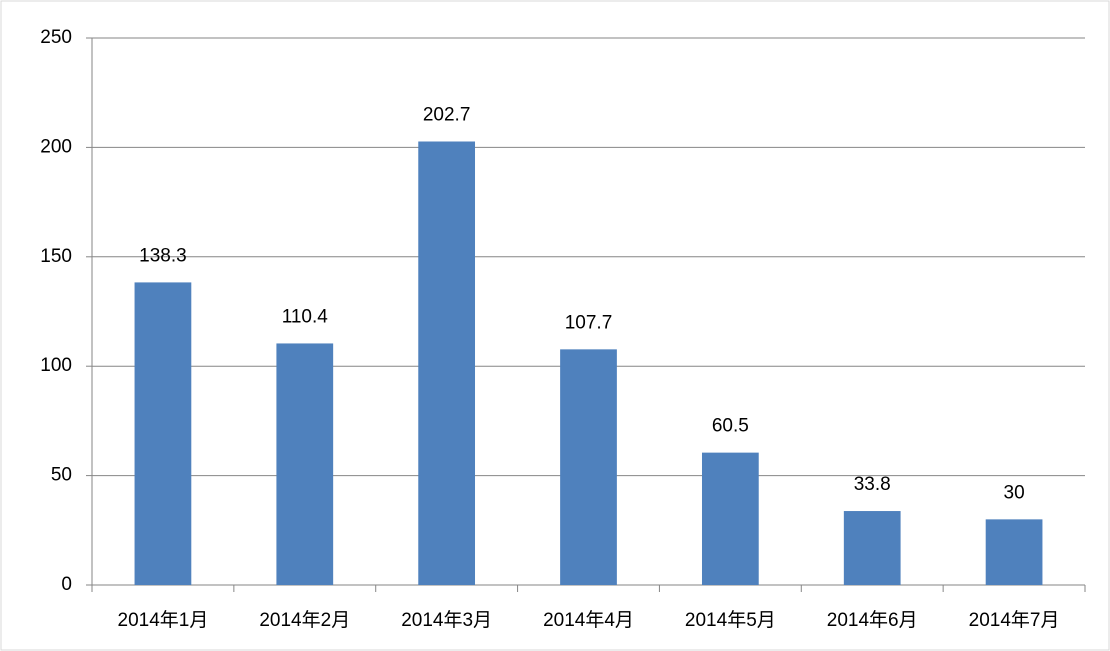  Describe the element at coordinates (588, 620) in the screenshot. I see `x-tick-label: 2014年4月` at that location.